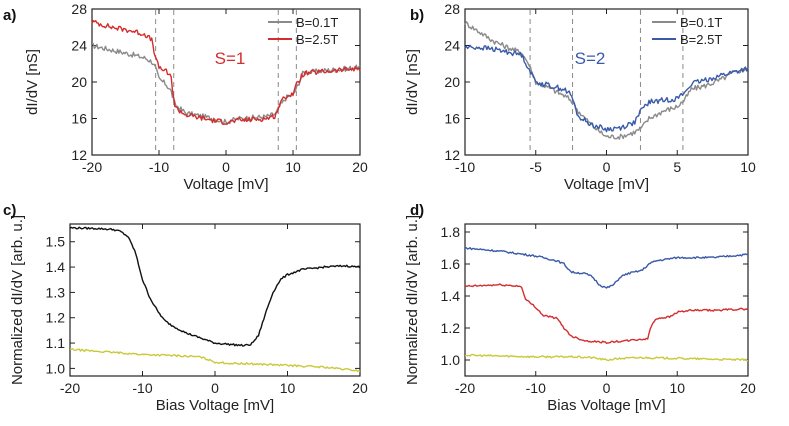  What do you see at coordinates (606, 405) in the screenshot?
I see `panel-d-xlabel: Bias Voltage [mV]` at bounding box center [606, 405].